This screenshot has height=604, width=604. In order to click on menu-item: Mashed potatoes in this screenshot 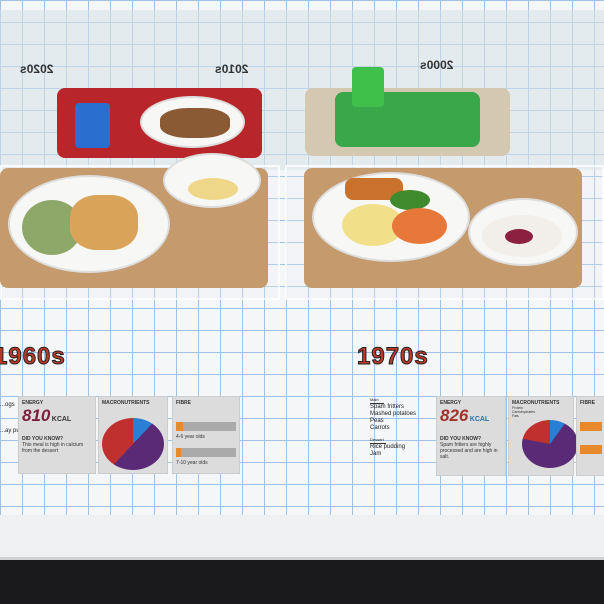, I will do `click(393, 414)`.